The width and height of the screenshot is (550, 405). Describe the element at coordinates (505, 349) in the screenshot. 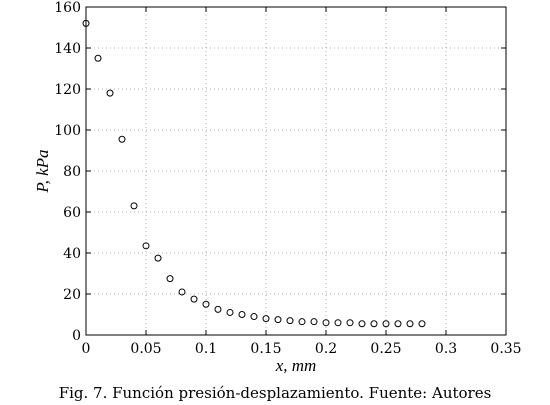

I see `x-tick-label: 0.35` at that location.